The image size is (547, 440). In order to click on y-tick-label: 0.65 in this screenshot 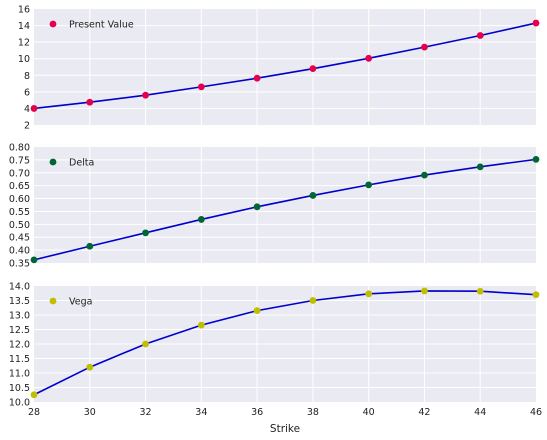, I will do `click(19, 186)`.